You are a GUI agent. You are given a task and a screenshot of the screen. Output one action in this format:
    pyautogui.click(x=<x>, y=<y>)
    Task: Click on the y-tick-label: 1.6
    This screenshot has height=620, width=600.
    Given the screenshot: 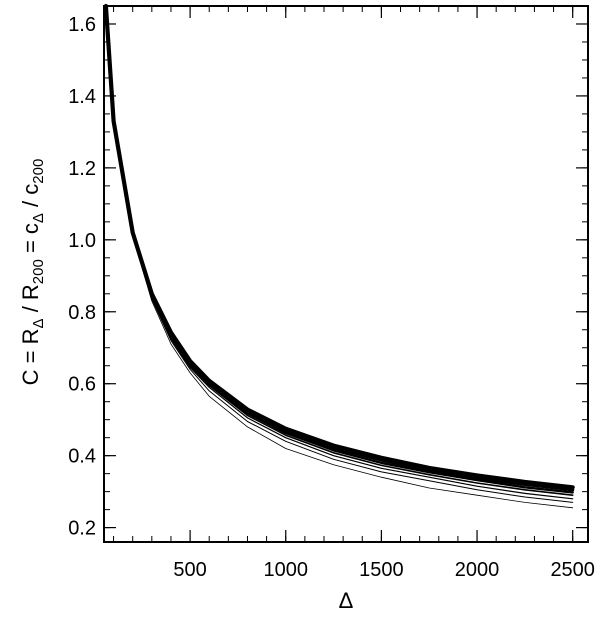 What is the action you would take?
    pyautogui.click(x=82, y=25)
    